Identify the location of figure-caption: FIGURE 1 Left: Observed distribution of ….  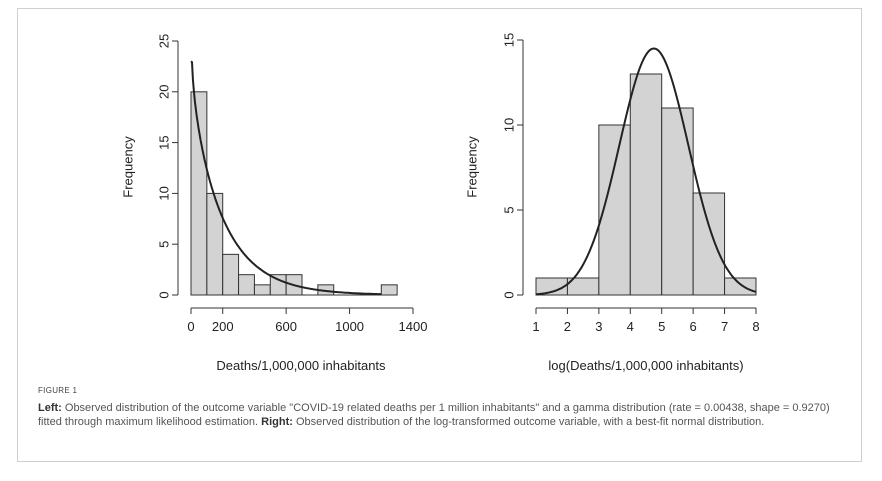
(443, 407).